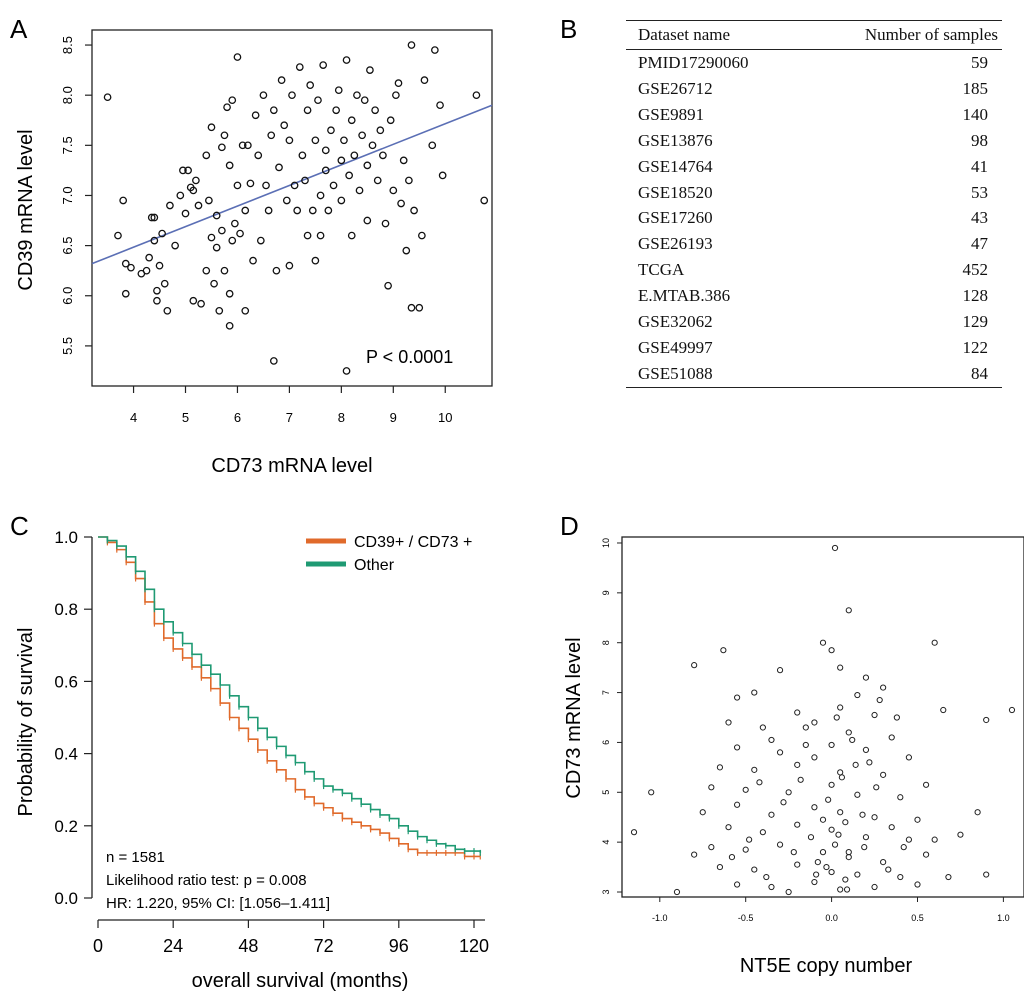 Image resolution: width=1024 pixels, height=994 pixels. What do you see at coordinates (324, 946) in the screenshot?
I see `x-tick-label: 72` at bounding box center [324, 946].